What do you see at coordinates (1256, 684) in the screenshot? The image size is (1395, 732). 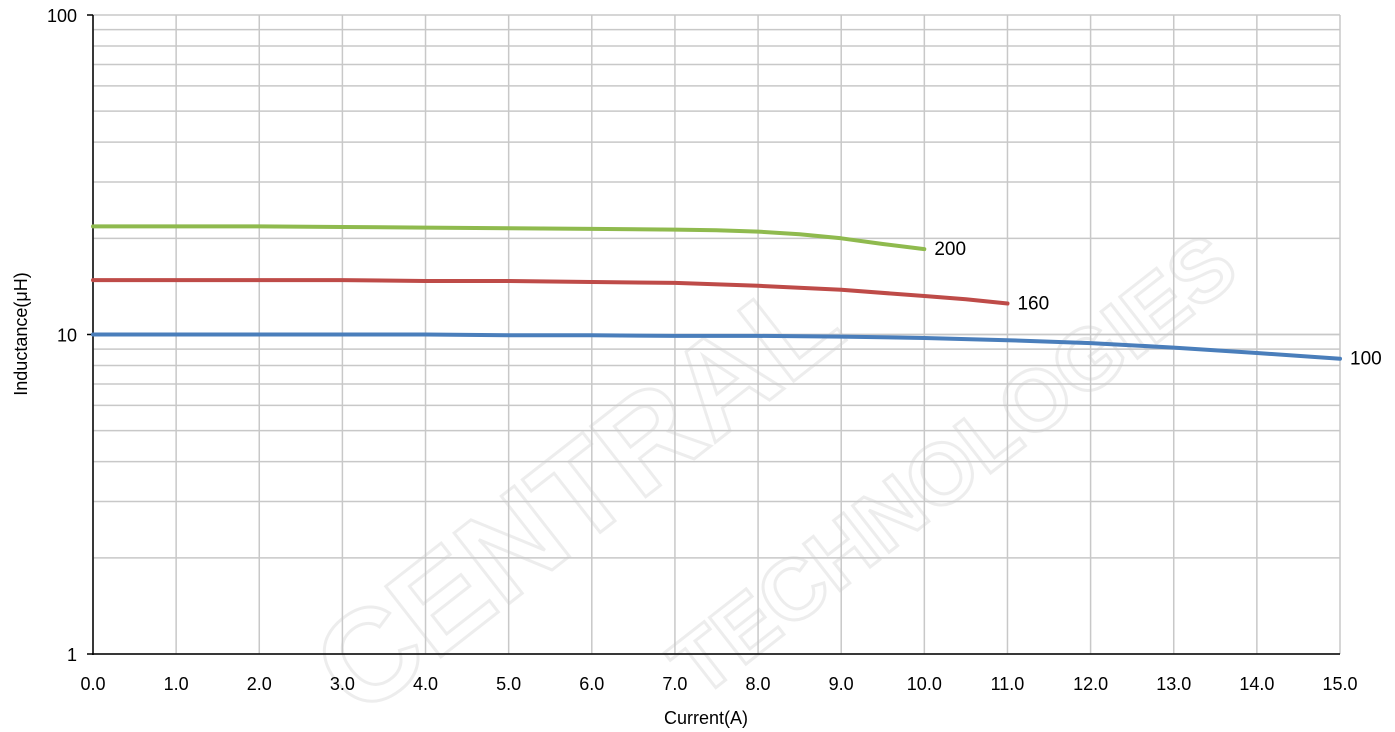 I see `x-tick-label: 14.0` at bounding box center [1256, 684].